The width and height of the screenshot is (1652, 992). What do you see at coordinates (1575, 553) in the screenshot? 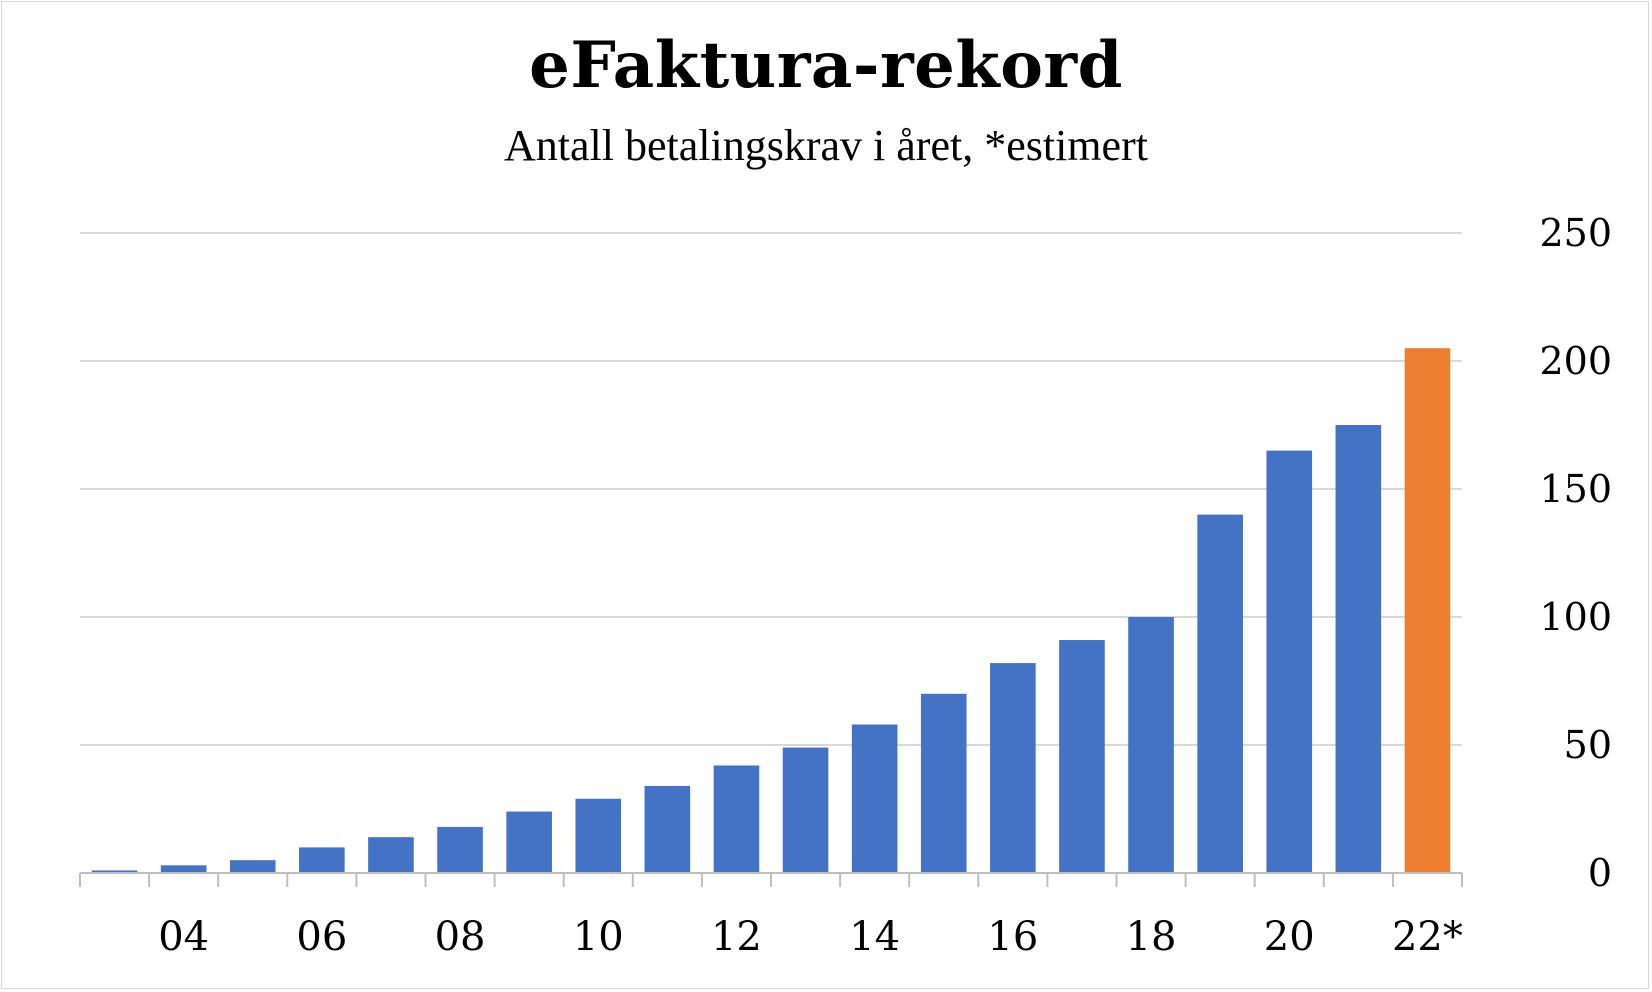
I see `y-axis: 0 50 100 150 200 250` at bounding box center [1575, 553].